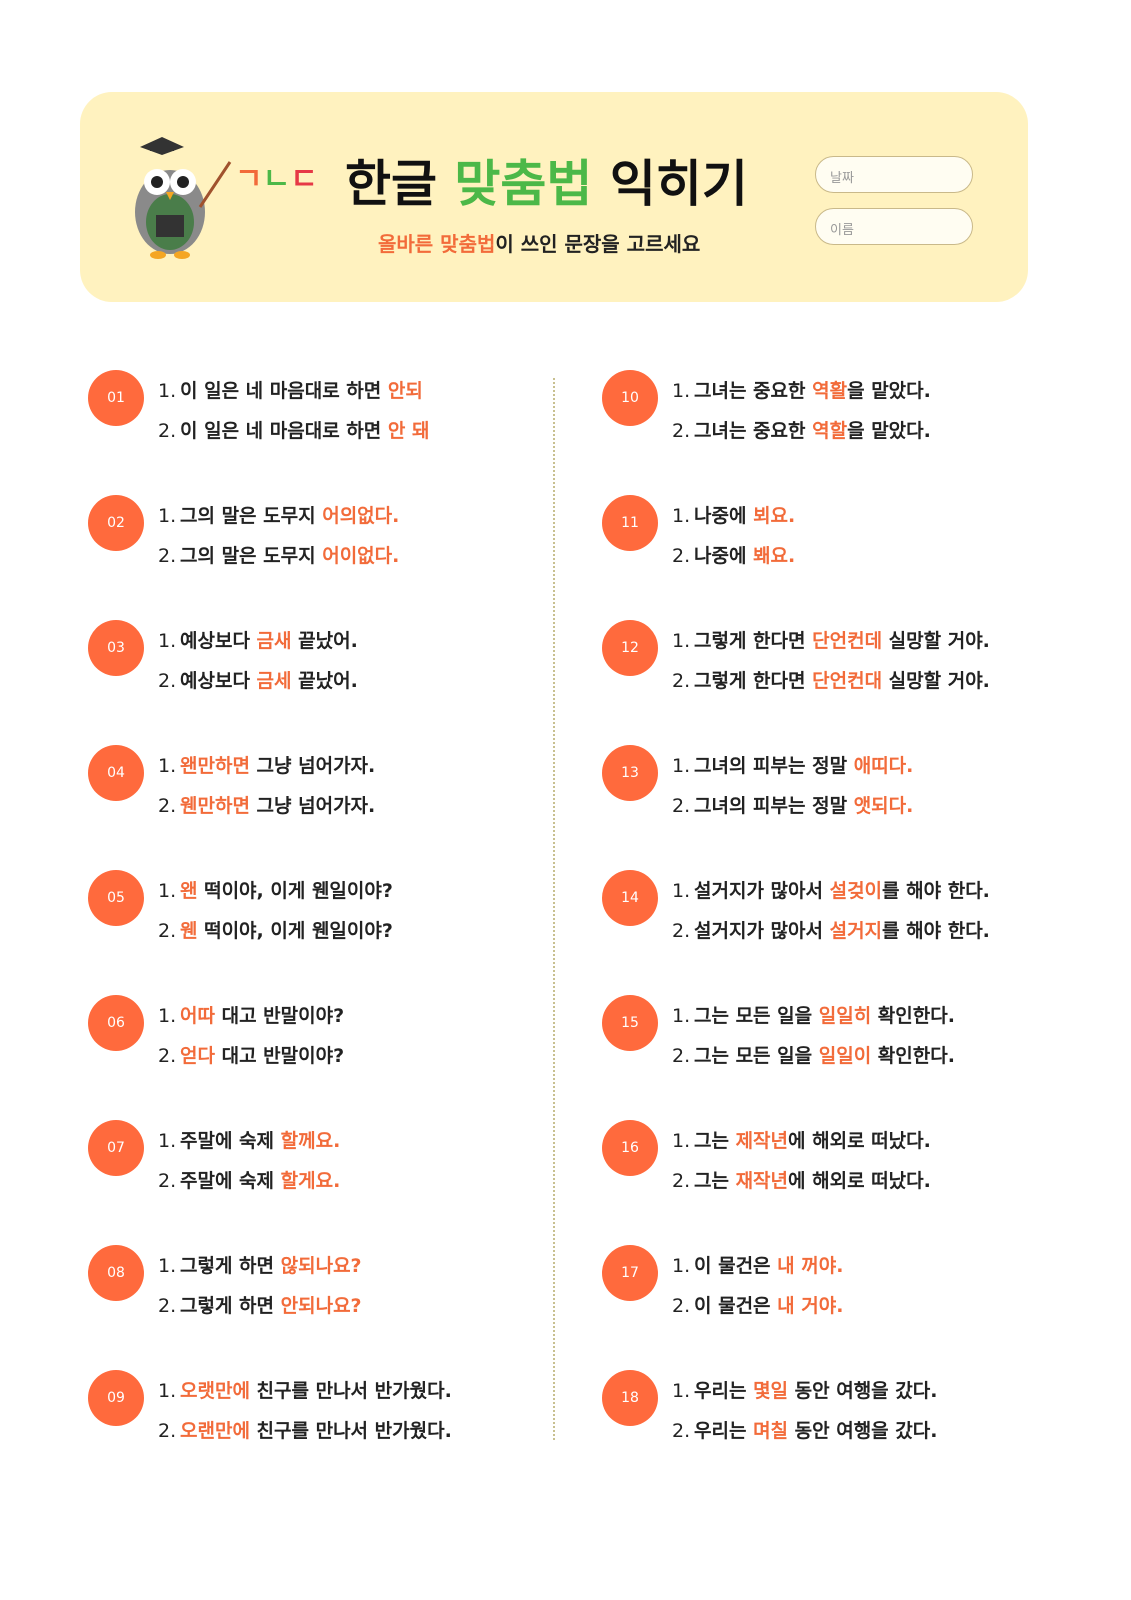 This screenshot has width=1131, height=1600. Describe the element at coordinates (630, 1023) in the screenshot. I see `item-number: 15` at that location.